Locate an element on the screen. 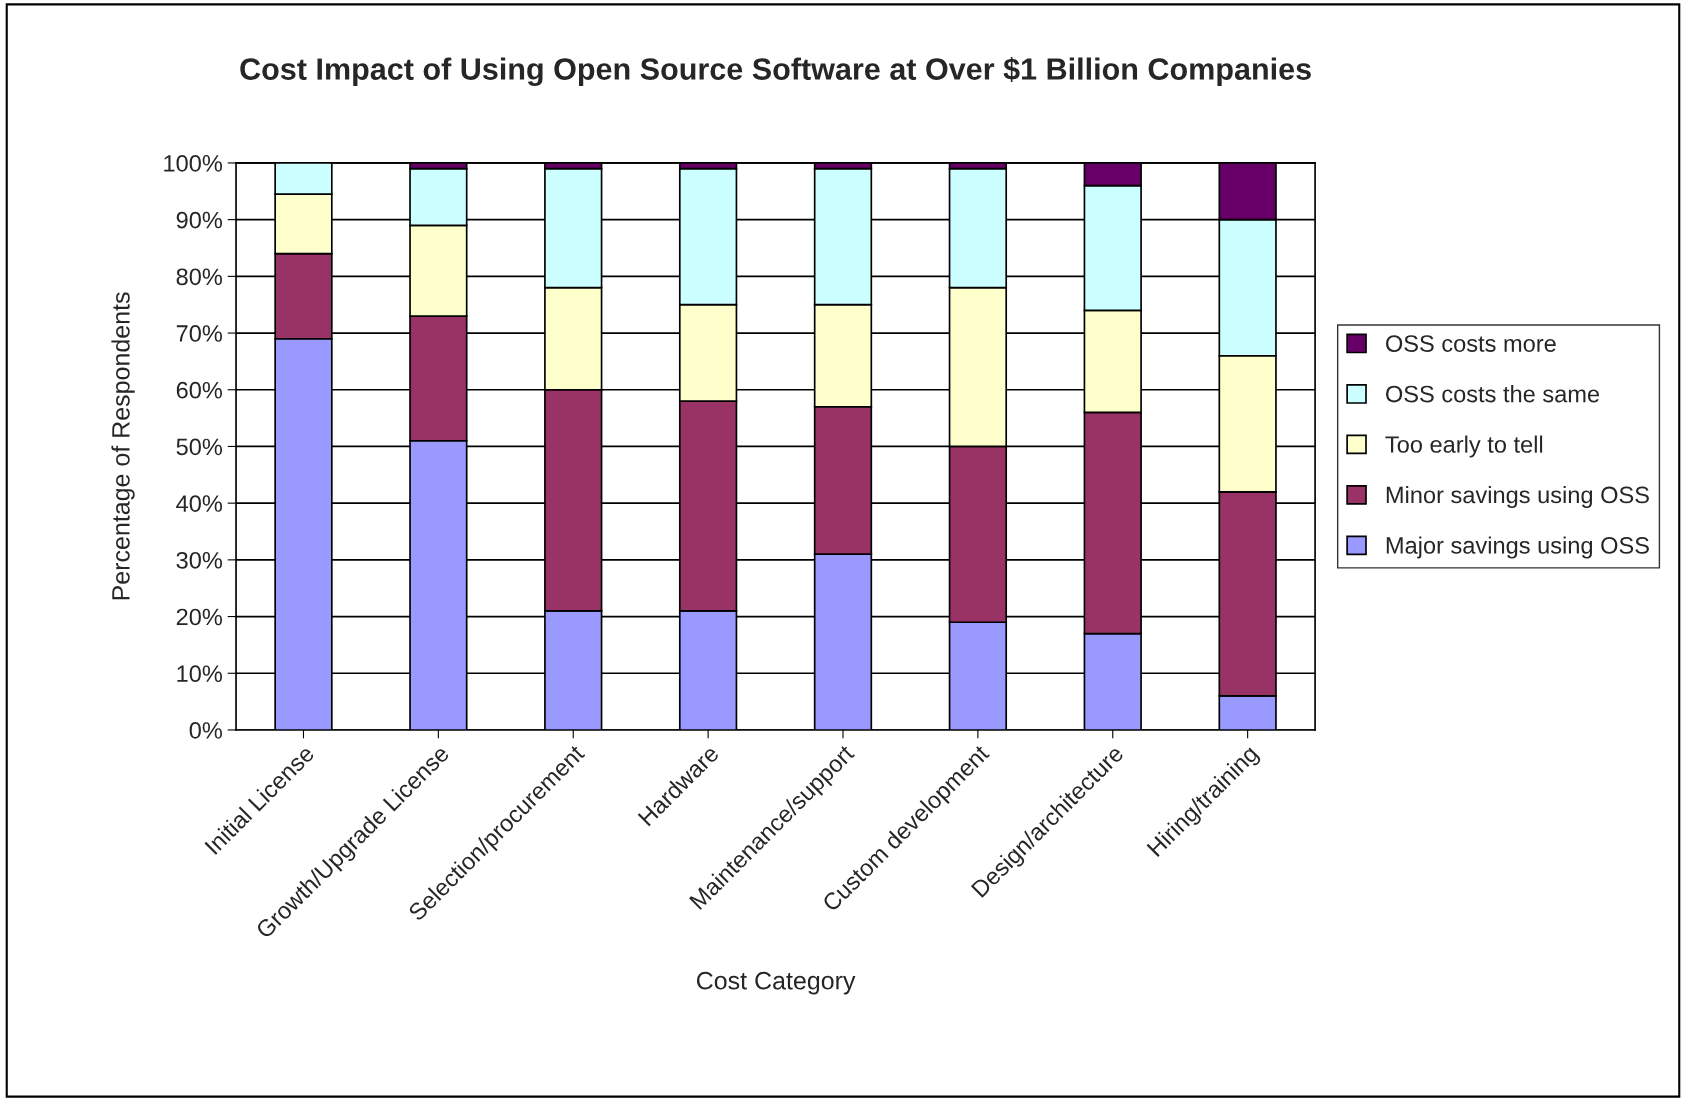  legend-label: Major savings using OSS is located at coordinates (1517, 547).